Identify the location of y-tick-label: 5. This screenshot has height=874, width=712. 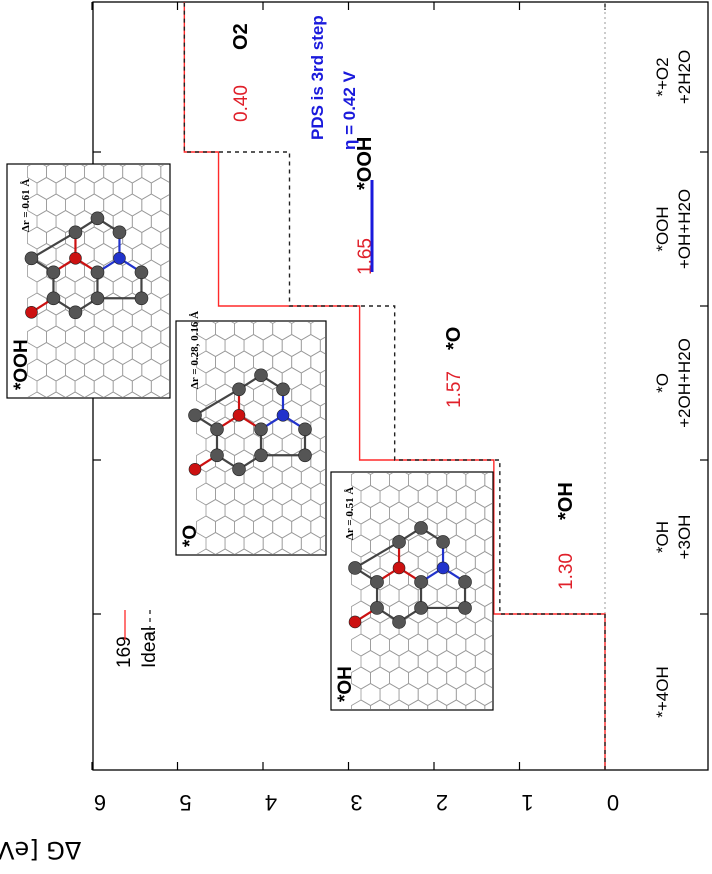
(185, 802).